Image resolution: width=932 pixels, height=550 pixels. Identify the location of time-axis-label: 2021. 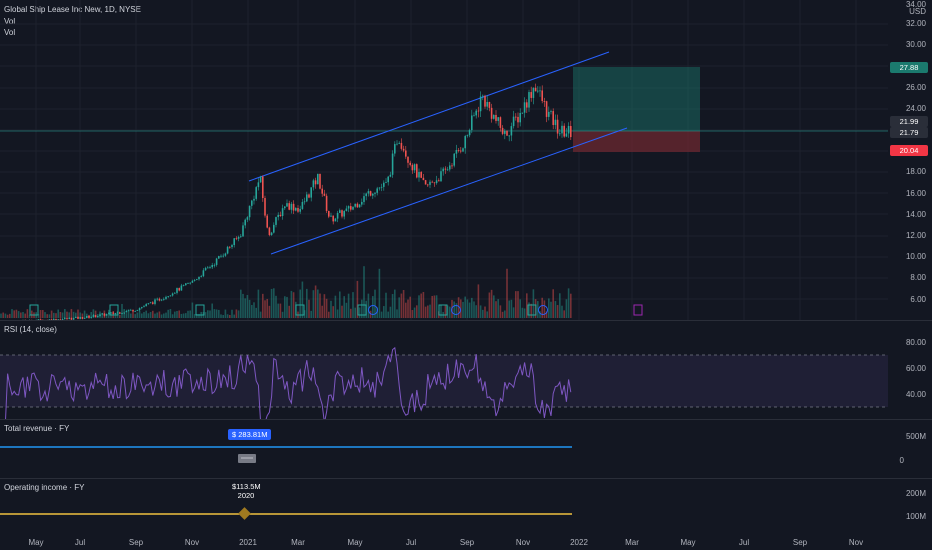
(248, 542).